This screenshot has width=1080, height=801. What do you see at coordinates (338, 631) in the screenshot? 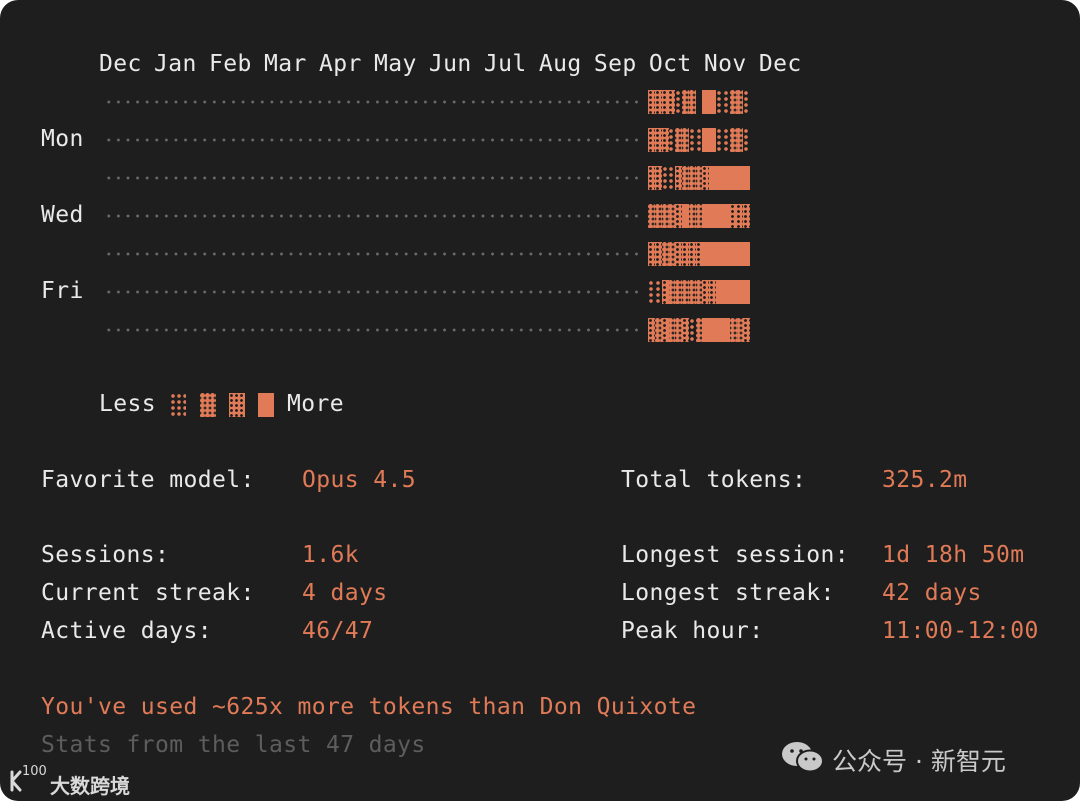
I see `active-days-value: 46/47` at bounding box center [338, 631].